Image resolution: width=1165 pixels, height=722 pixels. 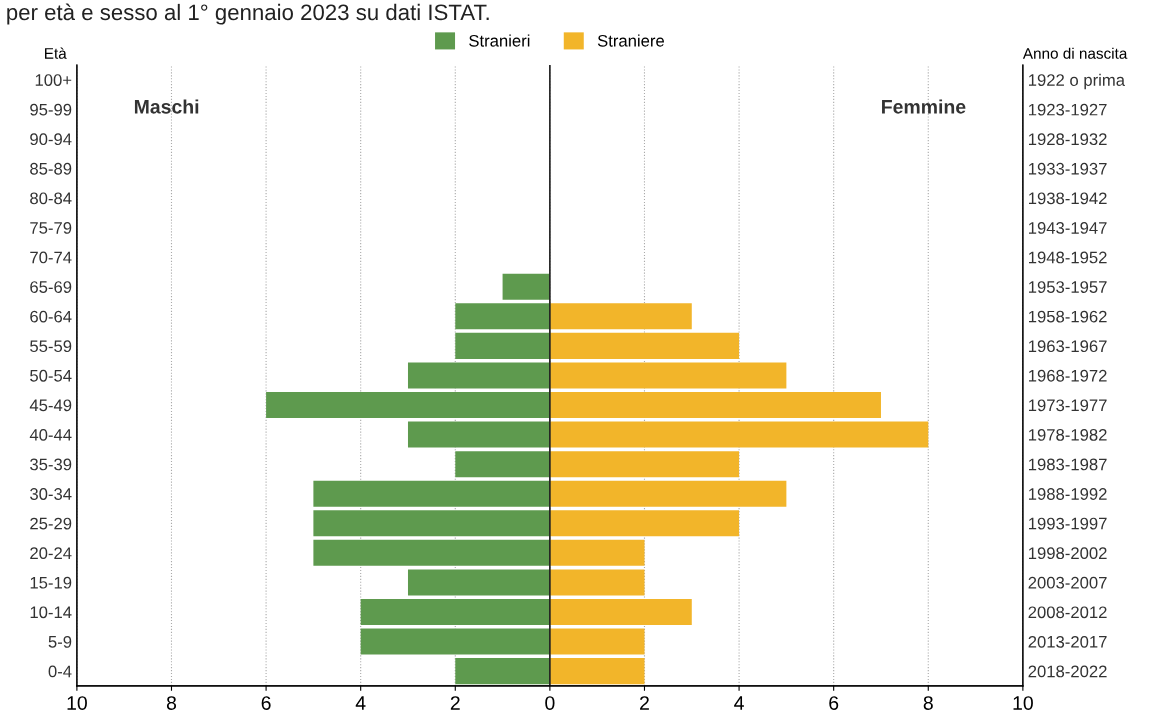 What do you see at coordinates (1075, 53) in the screenshot?
I see `y2-axis-title: Anno di nascita` at bounding box center [1075, 53].